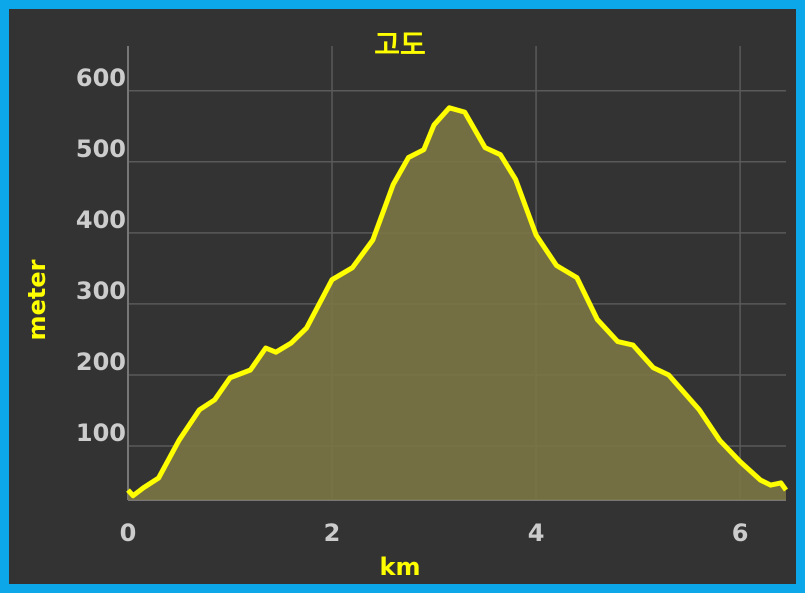 The image size is (805, 593). What do you see at coordinates (37, 299) in the screenshot?
I see `y-axis-label: meter` at bounding box center [37, 299].